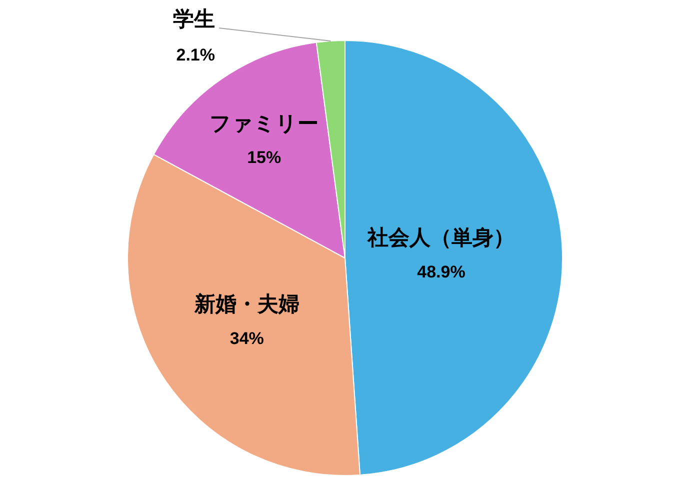 This screenshot has width=690, height=488. I want to click on data-label: 48.9%, so click(441, 272).